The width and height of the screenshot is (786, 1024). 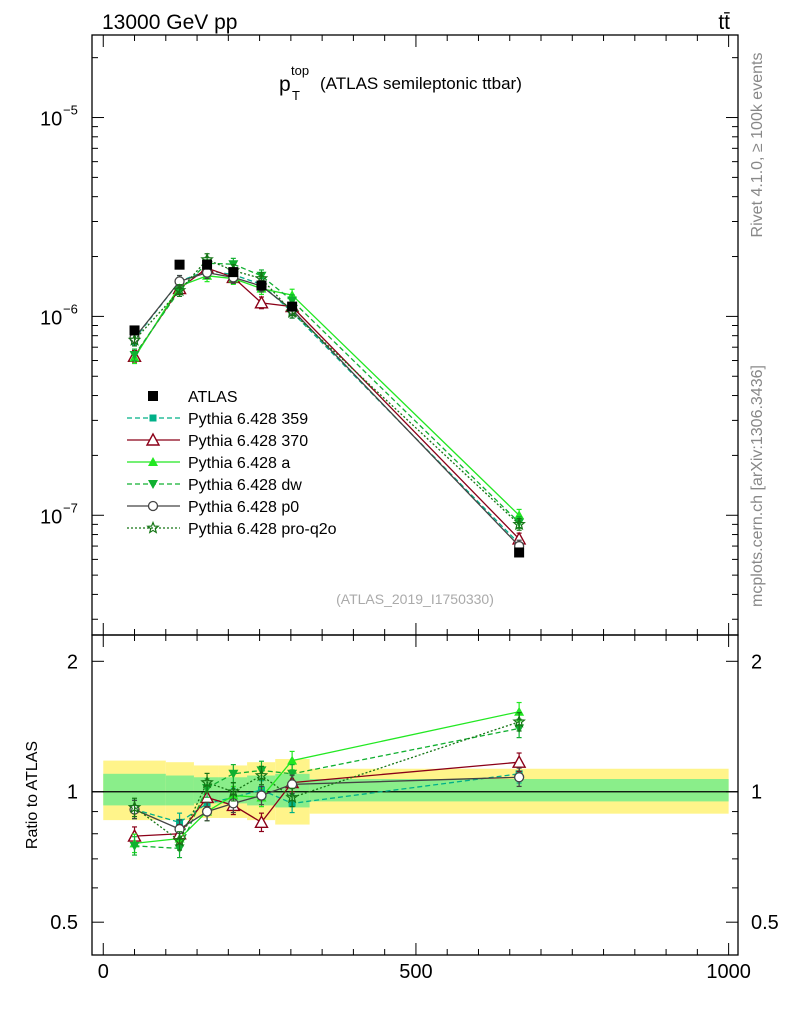 I want to click on title-subscript: T, so click(x=296, y=95).